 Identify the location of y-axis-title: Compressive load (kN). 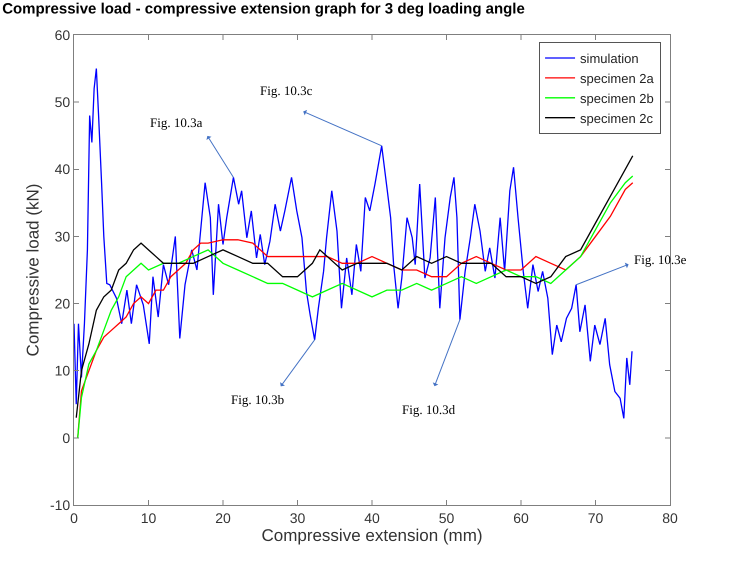
(33, 270).